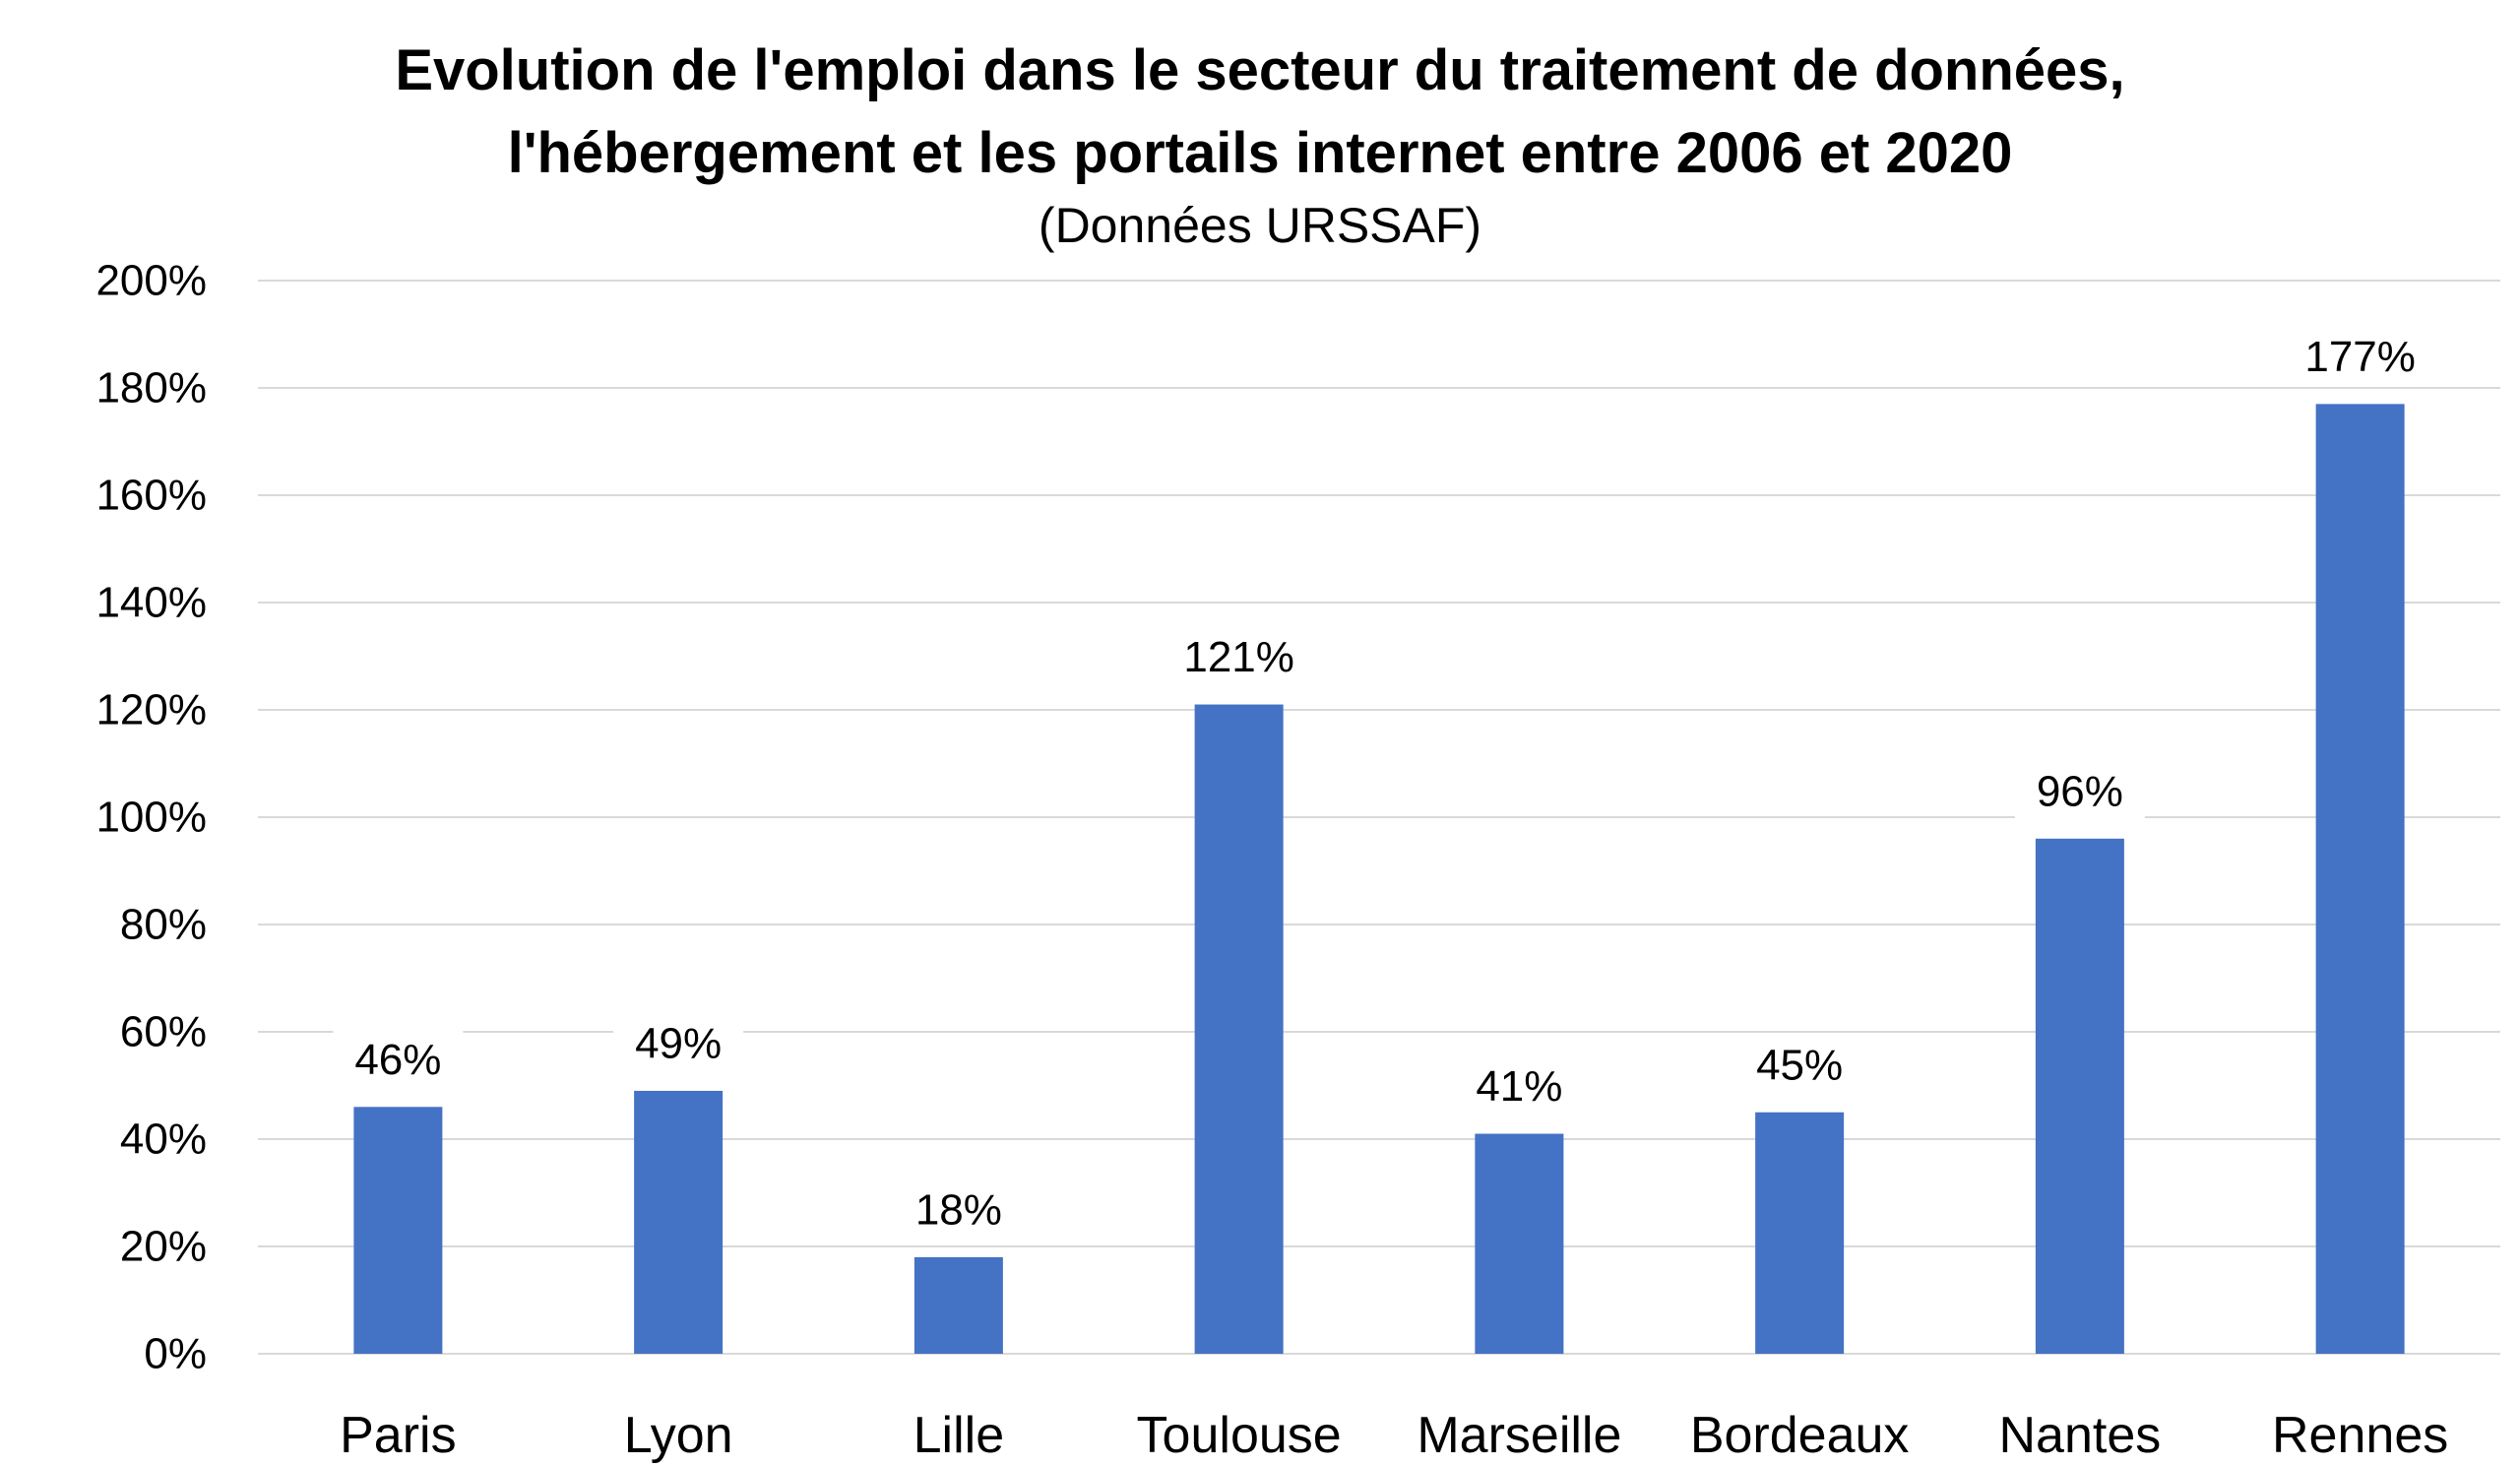  What do you see at coordinates (151, 496) in the screenshot?
I see `y-tick-label: 160%` at bounding box center [151, 496].